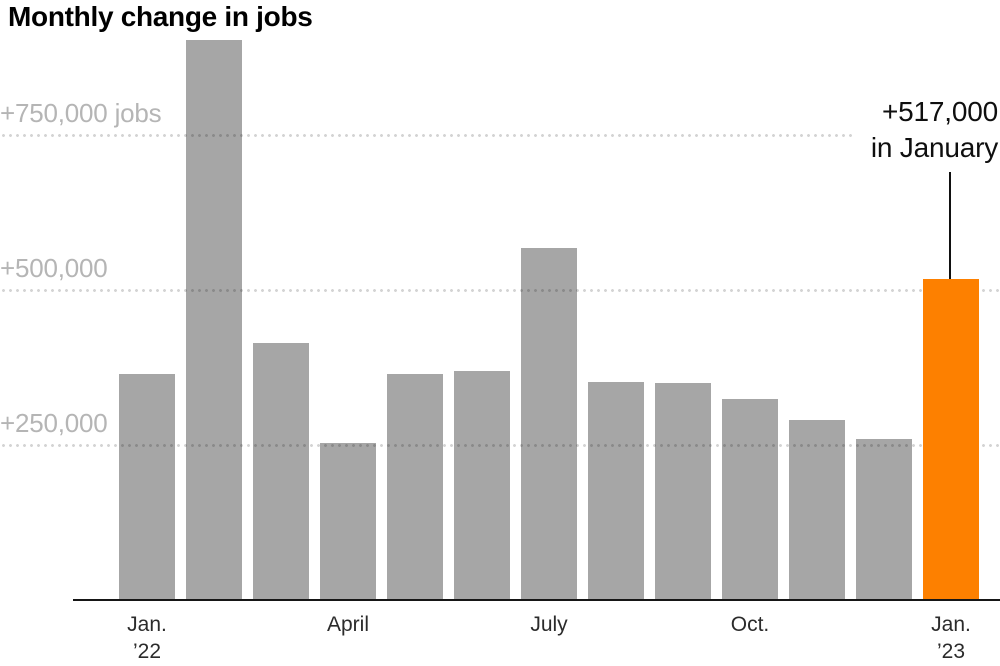 The height and width of the screenshot is (666, 1000). I want to click on x-axis-label-jan-23: Jan. ’23, so click(951, 638).